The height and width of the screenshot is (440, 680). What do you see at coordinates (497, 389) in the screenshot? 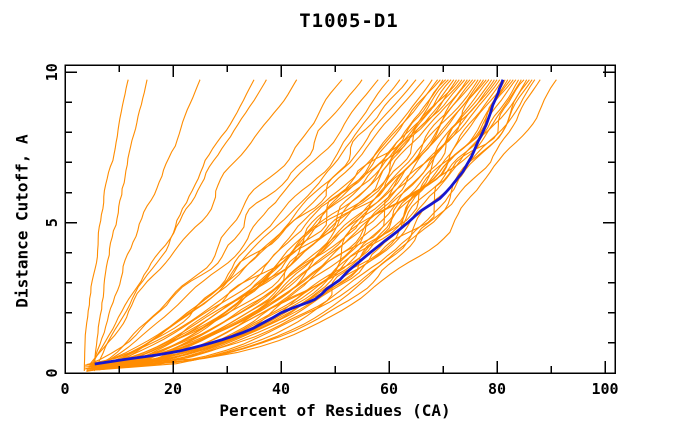
I see `x-tick-label: 80` at bounding box center [497, 389].